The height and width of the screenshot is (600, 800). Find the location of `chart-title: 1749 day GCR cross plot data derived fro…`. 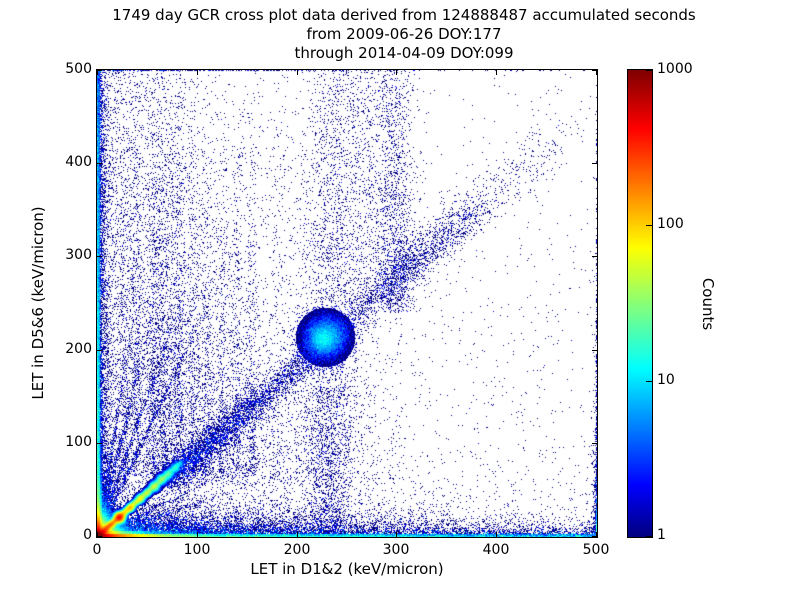

chart-title: 1749 day GCR cross plot data derived fro… is located at coordinates (400, 34).